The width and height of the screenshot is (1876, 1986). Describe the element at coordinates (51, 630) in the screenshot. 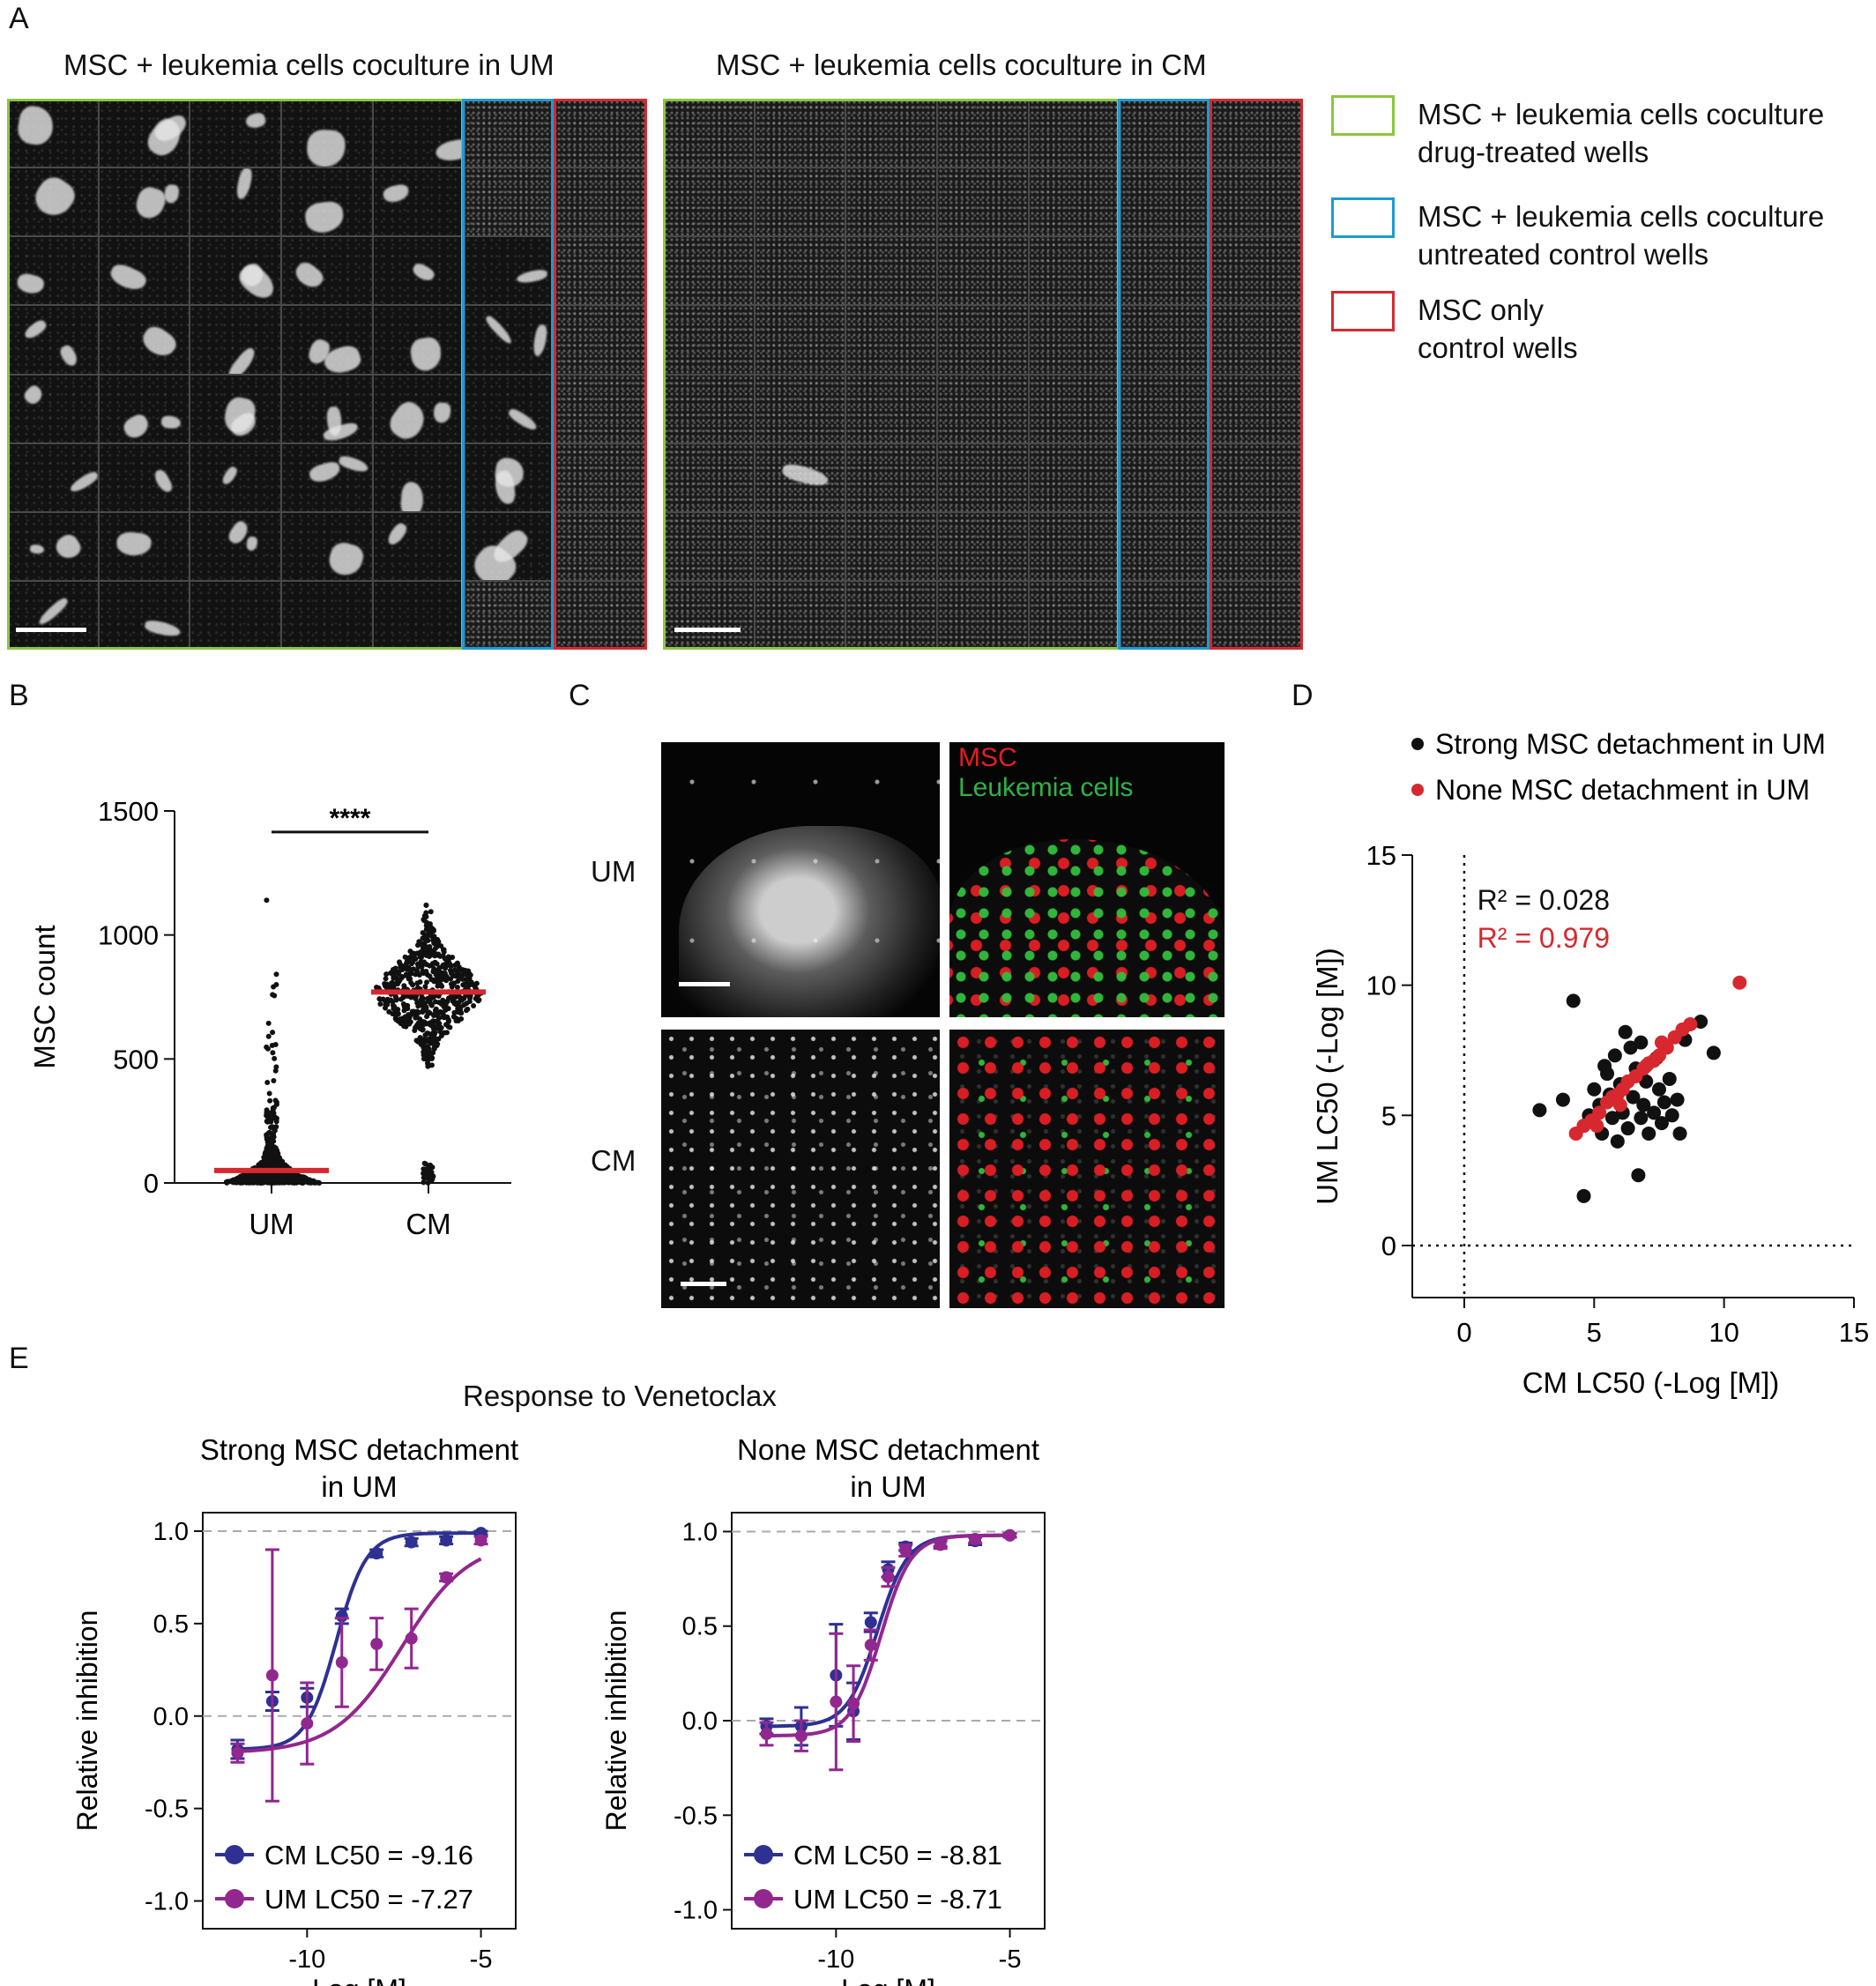

I see `um-scale-bar` at that location.